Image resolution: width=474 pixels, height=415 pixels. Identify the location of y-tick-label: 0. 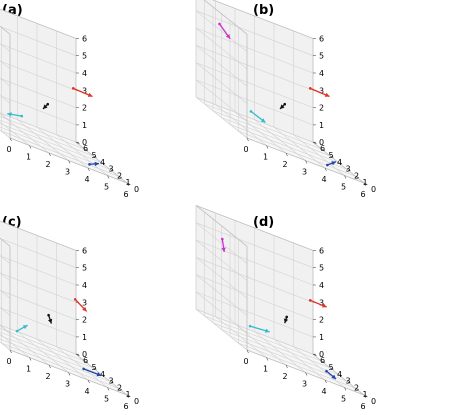
(136, 401).